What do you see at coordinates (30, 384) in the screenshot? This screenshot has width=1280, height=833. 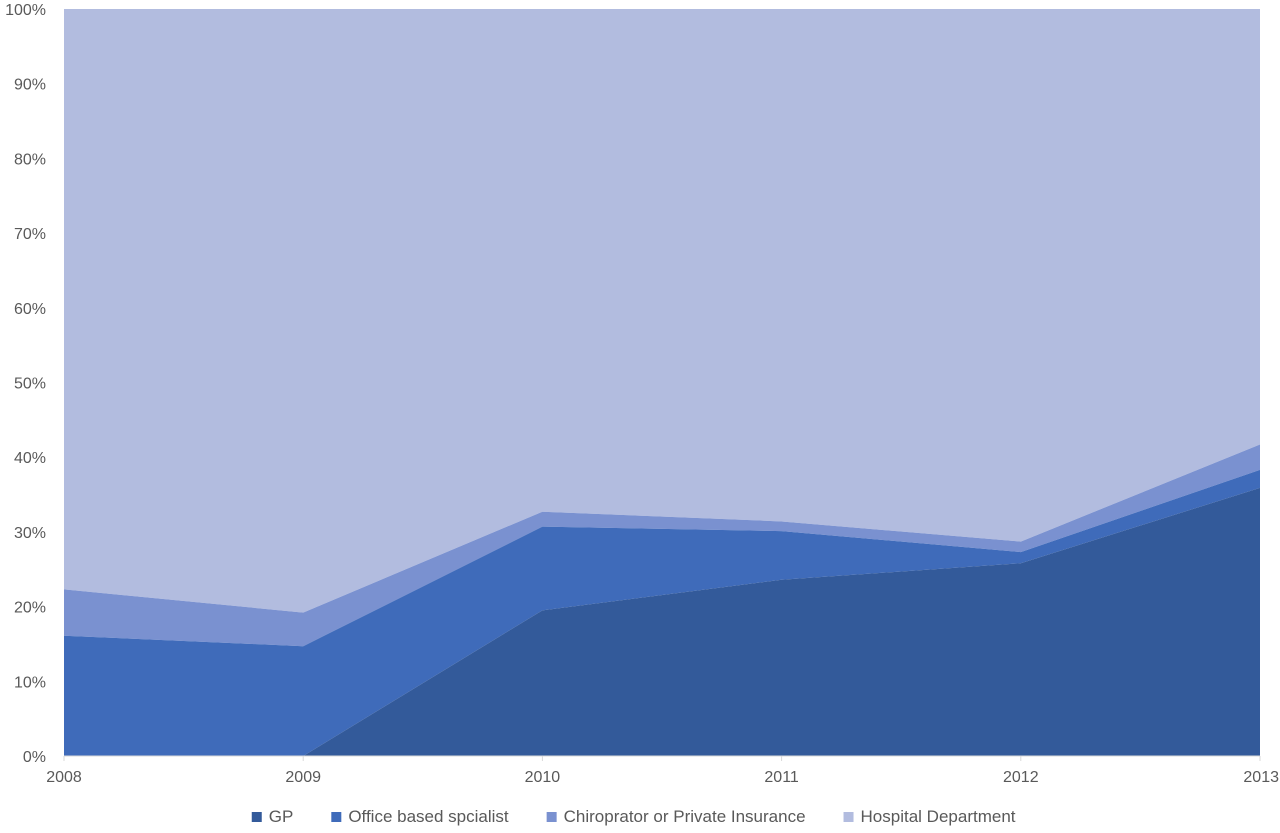 I see `y-tick-label: 50%` at bounding box center [30, 384].